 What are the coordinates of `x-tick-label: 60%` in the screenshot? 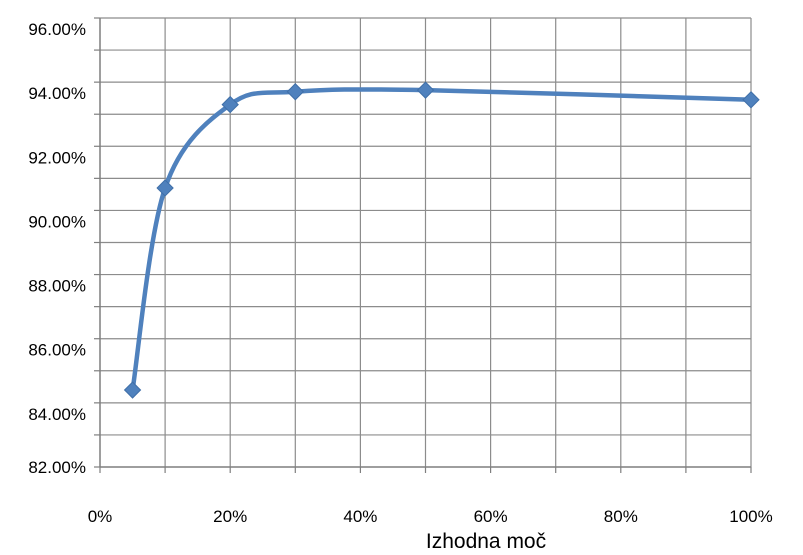 It's located at (491, 516).